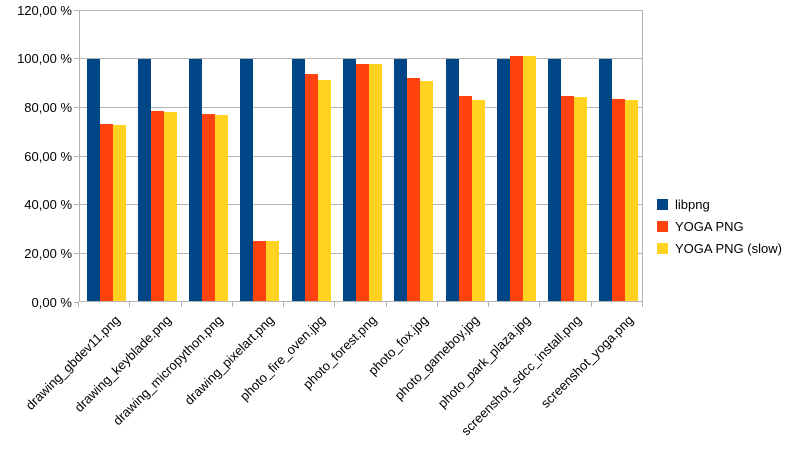  Describe the element at coordinates (709, 226) in the screenshot. I see `legend-label: YOGA PNG` at that location.